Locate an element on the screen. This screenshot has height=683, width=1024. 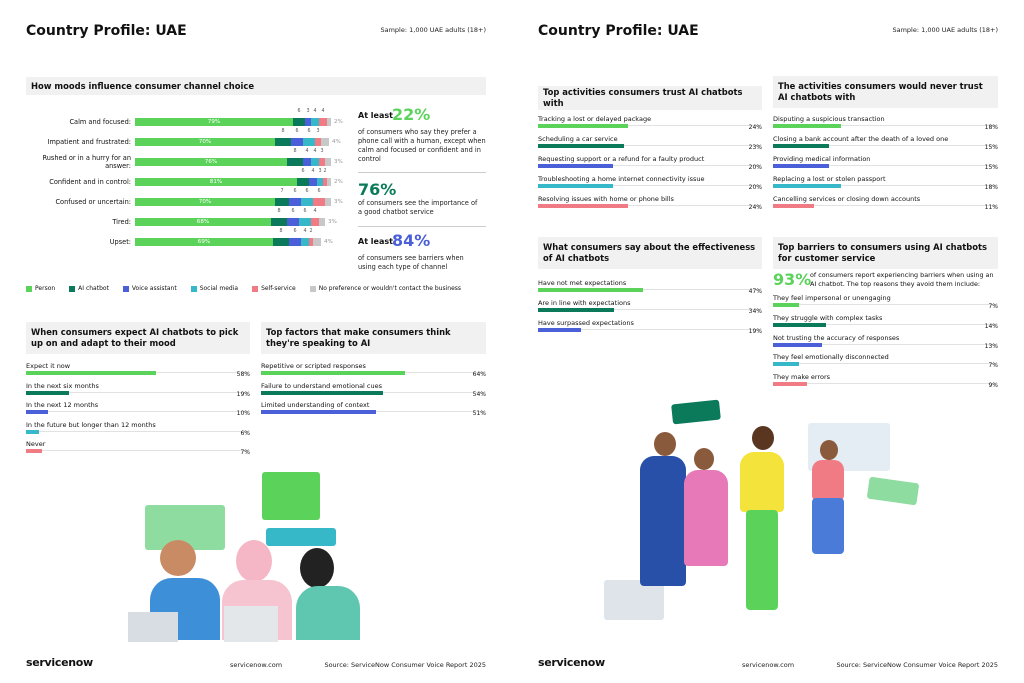
divider is located at coordinates (422, 226).